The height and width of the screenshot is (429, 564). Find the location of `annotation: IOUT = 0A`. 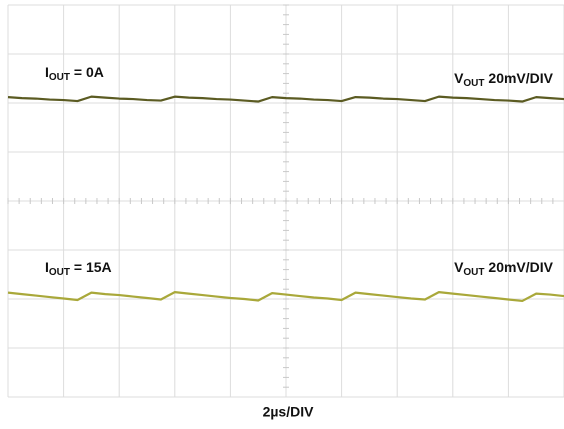

annotation: IOUT = 0A is located at coordinates (74, 73).